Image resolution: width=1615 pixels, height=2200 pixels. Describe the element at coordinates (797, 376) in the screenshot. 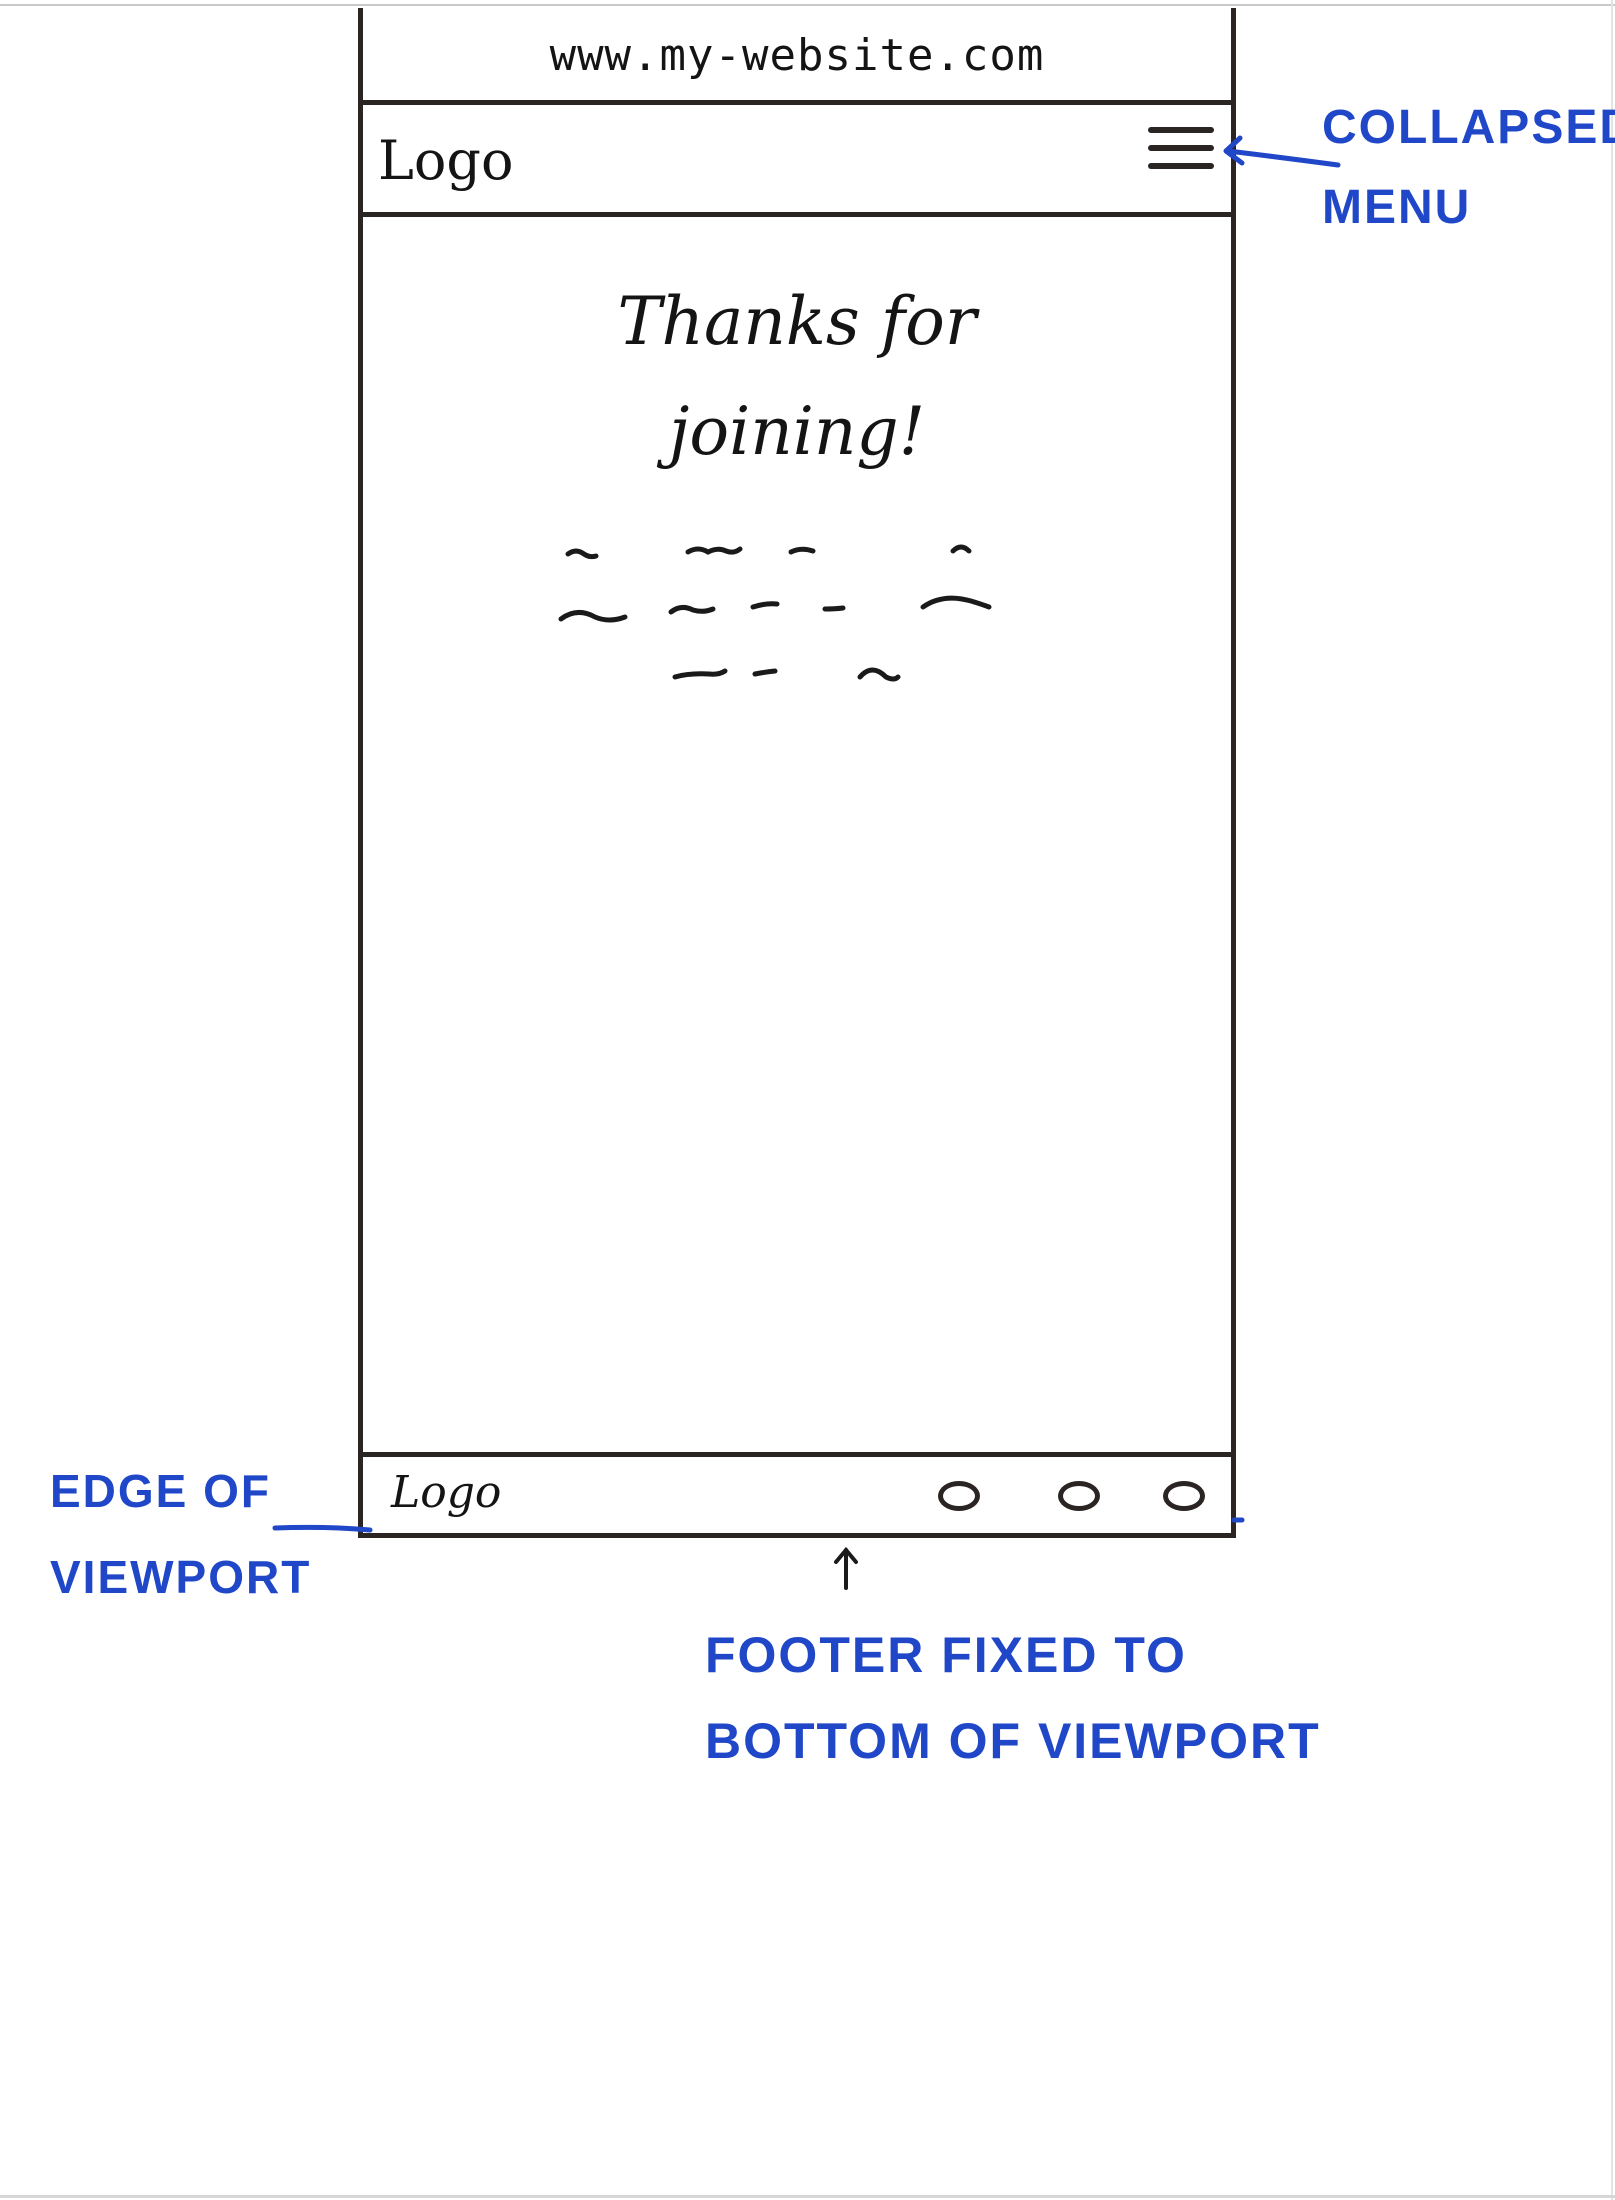

I see `thanks-heading: Thanks for joining!` at that location.